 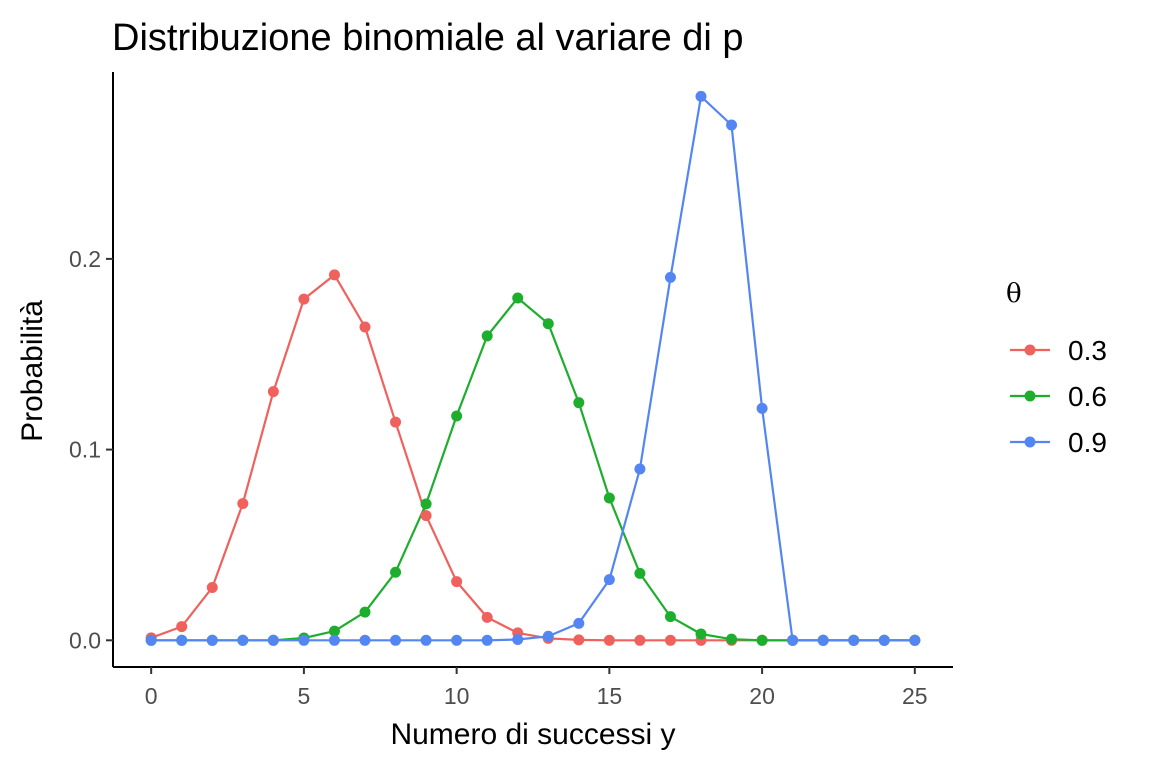 I want to click on x-axis-title: Numero di successi y, so click(x=532, y=734).